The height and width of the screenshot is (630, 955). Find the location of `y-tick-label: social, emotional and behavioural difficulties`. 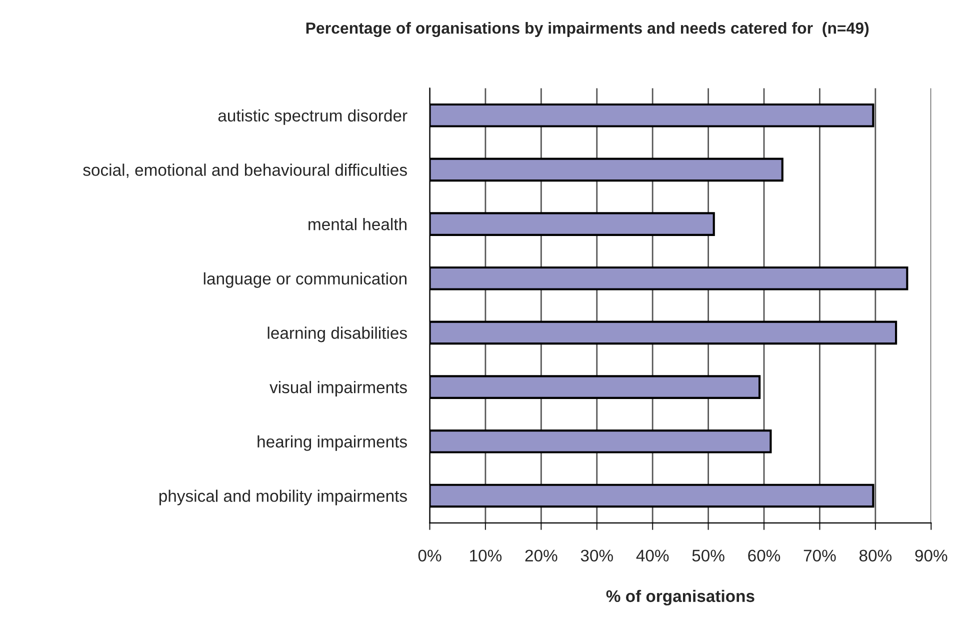

y-tick-label: social, emotional and behavioural difficulties is located at coordinates (245, 171).